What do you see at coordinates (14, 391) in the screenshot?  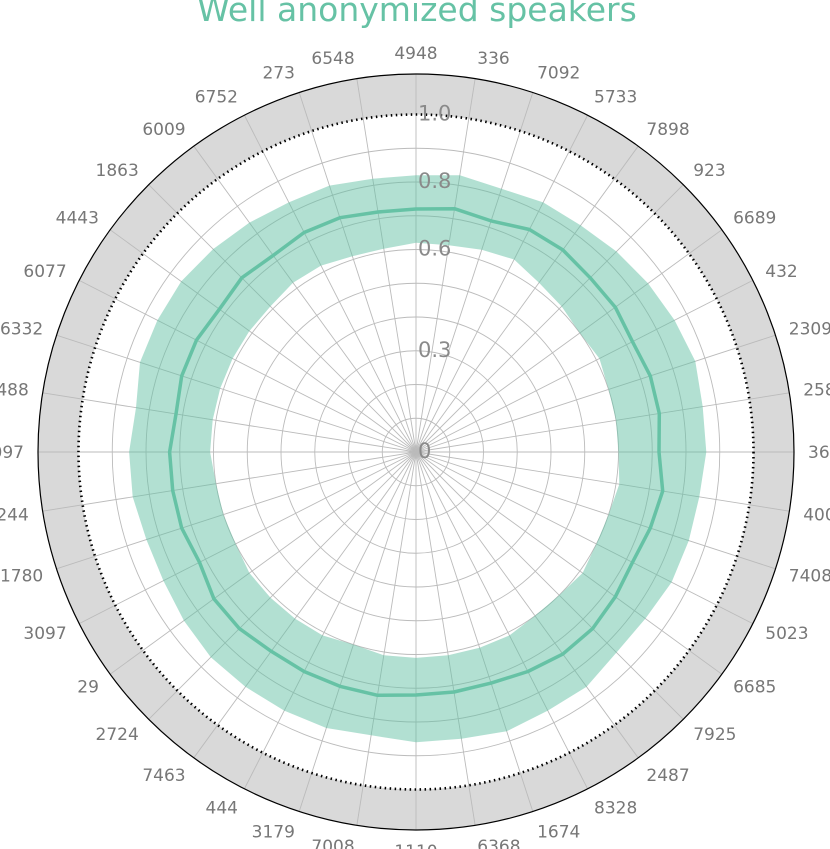 I see `category-label: 2488` at bounding box center [14, 391].